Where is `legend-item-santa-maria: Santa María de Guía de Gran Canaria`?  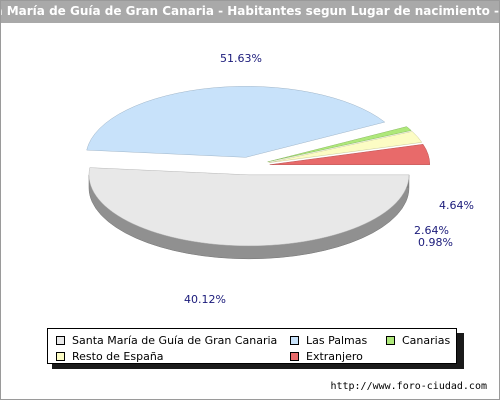
legend-item-santa-maria: Santa María de Guía de Gran Canaria is located at coordinates (166, 340).